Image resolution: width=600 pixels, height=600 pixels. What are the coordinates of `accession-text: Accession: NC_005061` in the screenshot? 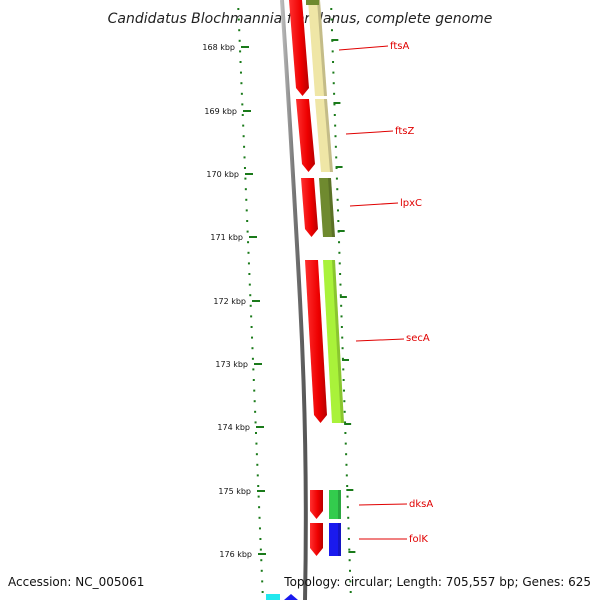 It's located at (76, 582).